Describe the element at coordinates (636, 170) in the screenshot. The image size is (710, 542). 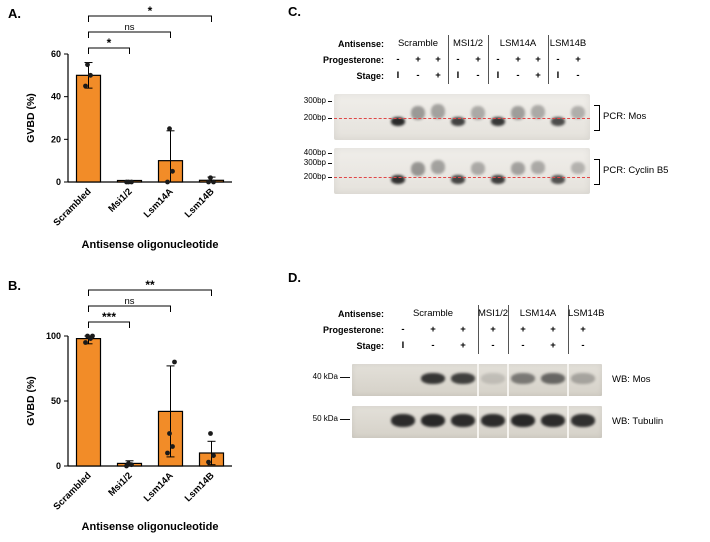
I see `gel-caption: PCR: Cyclin B5` at that location.